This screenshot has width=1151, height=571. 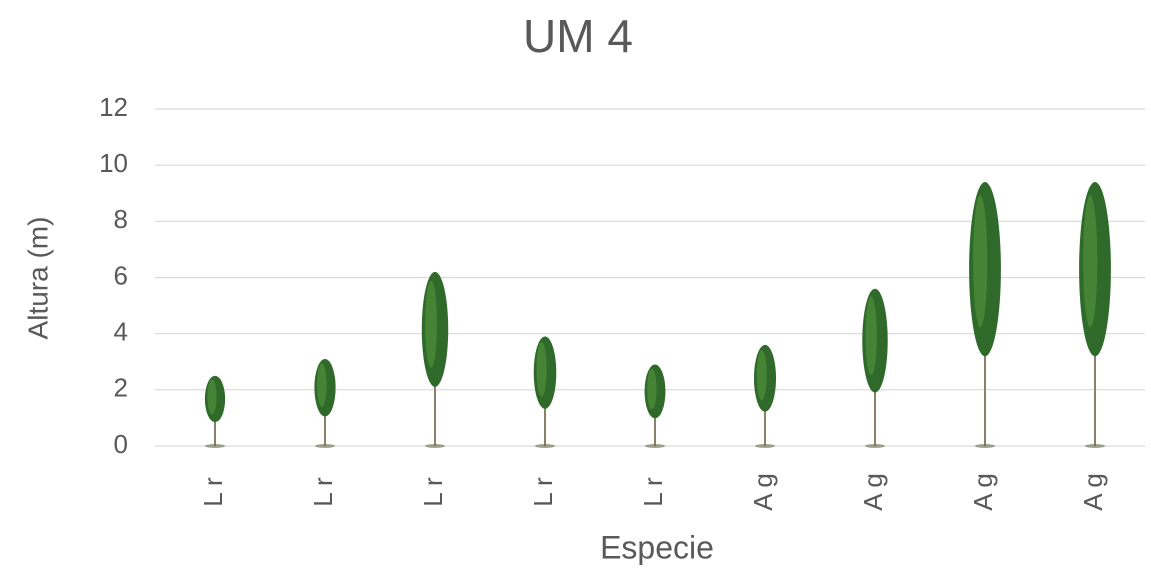 What do you see at coordinates (121, 219) in the screenshot?
I see `y-tick-label: 8` at bounding box center [121, 219].